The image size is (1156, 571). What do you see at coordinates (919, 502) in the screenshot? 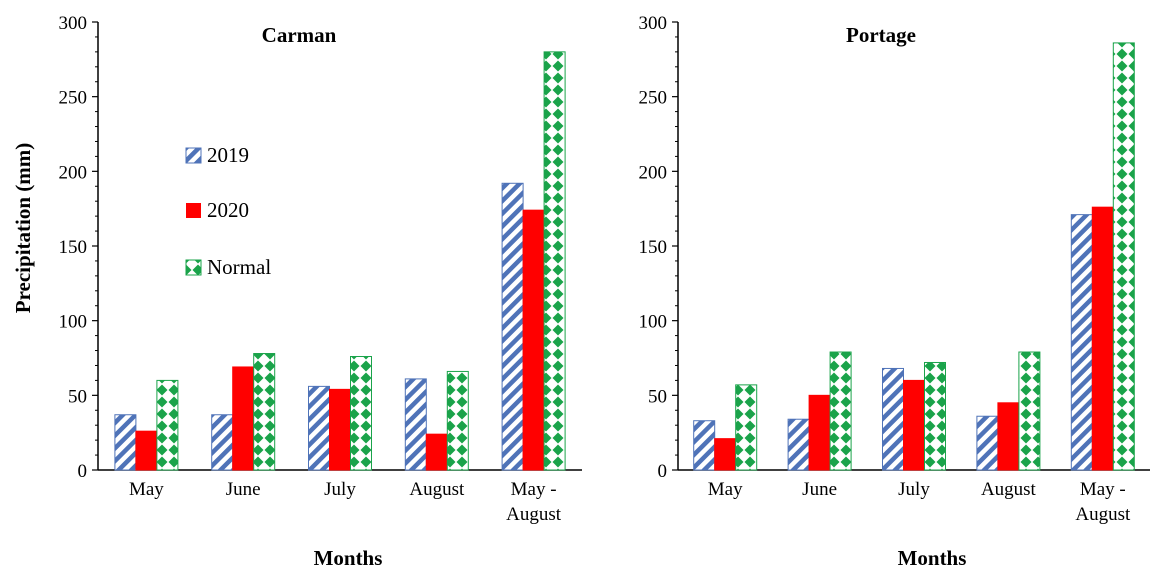
I see `portage-categories: May June July August May - August` at bounding box center [919, 502].